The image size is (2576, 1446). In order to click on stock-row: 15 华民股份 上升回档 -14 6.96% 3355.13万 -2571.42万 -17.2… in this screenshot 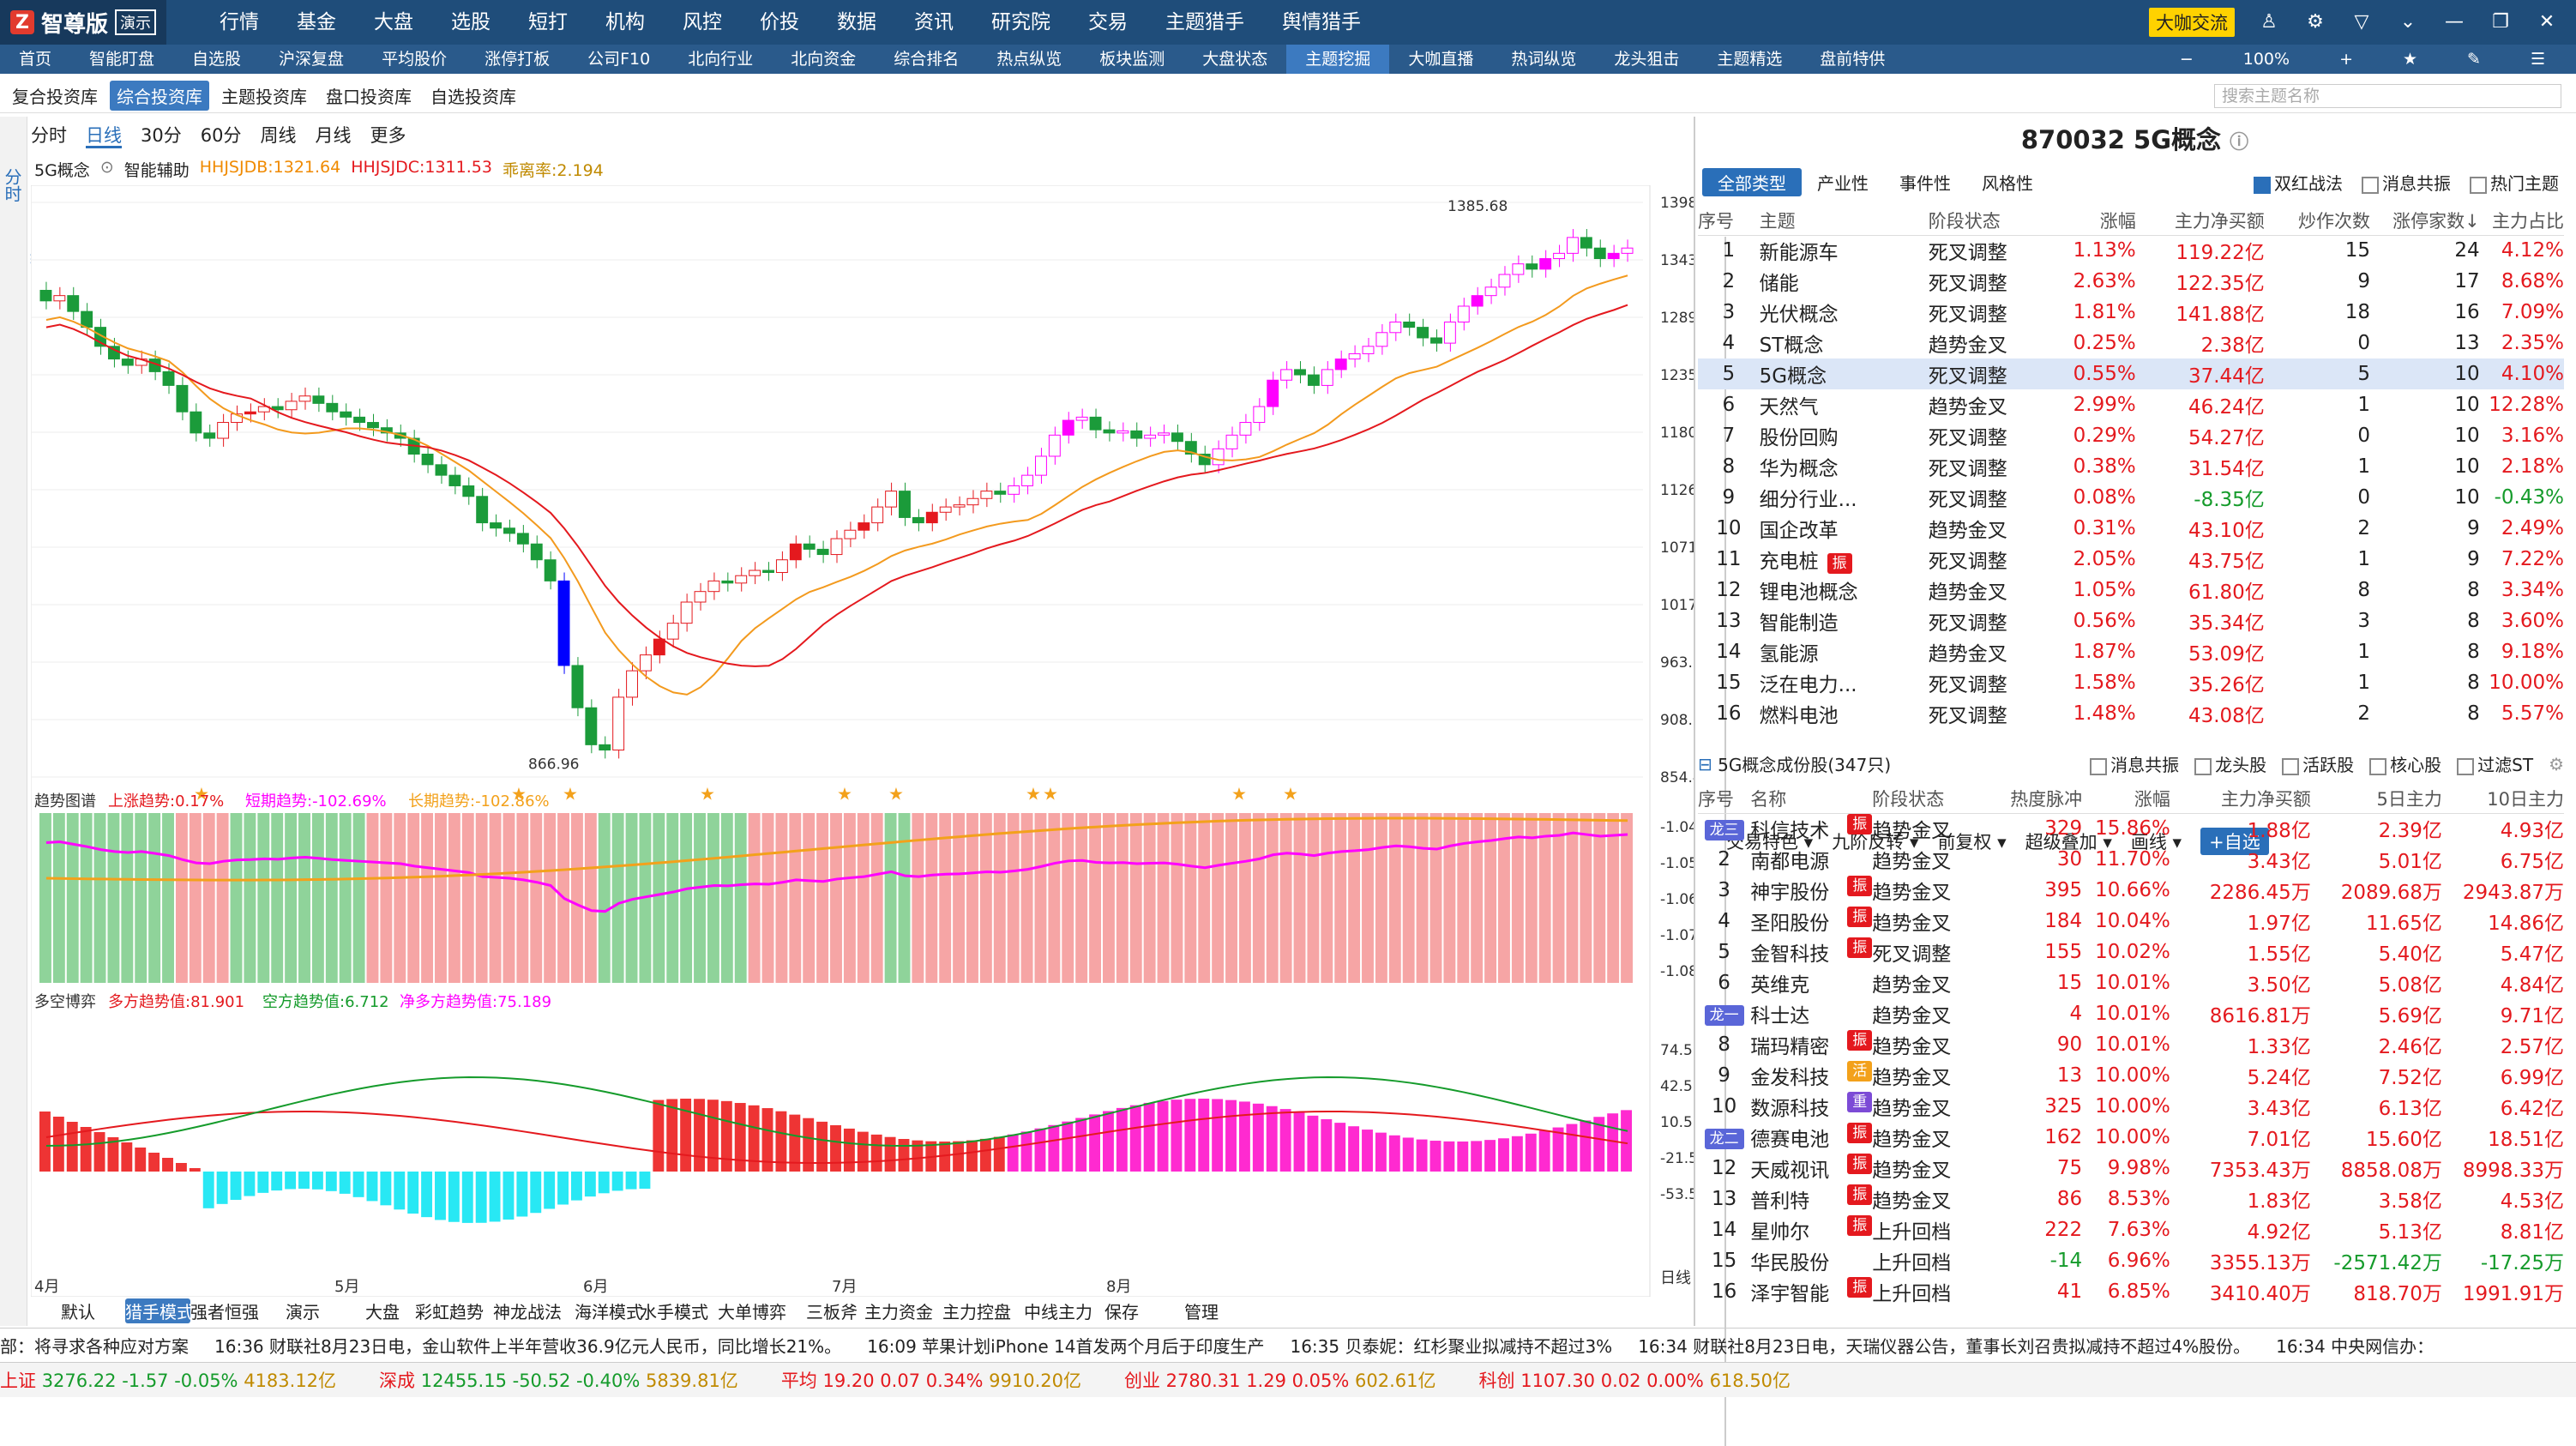, I will do `click(2131, 1261)`.